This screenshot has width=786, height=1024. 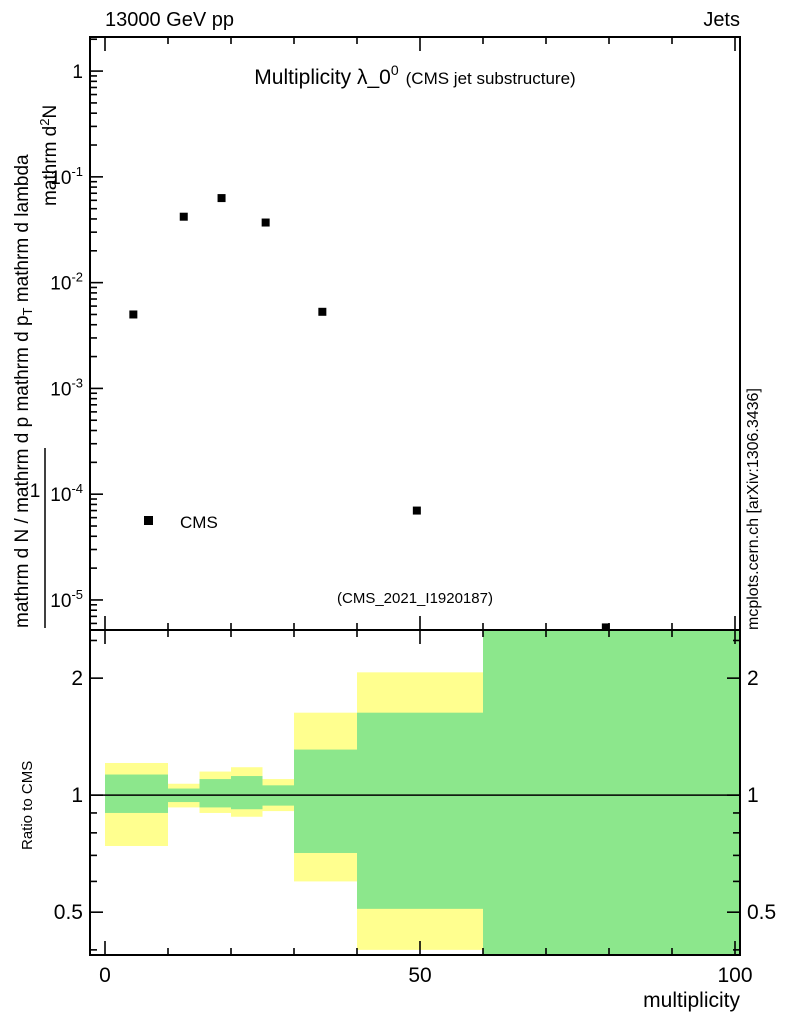 What do you see at coordinates (322, 77) in the screenshot?
I see `plot-title-main: Multiplicity λ_0` at bounding box center [322, 77].